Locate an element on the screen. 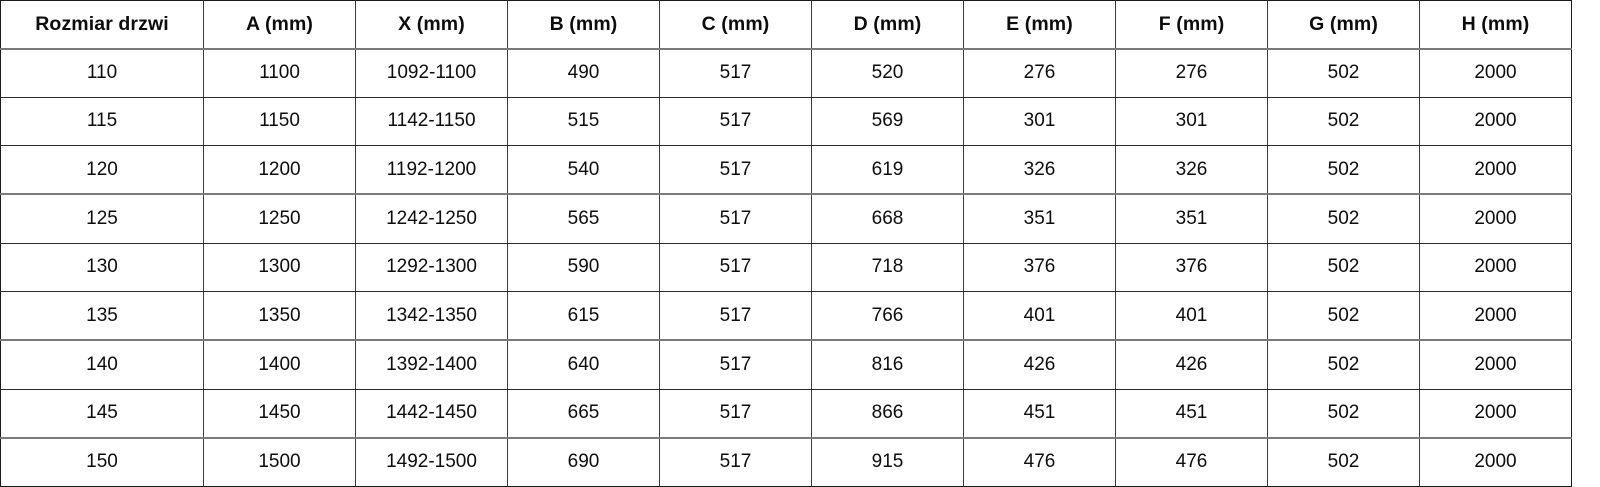 This screenshot has width=1600, height=487. column-header-4: C (mm) is located at coordinates (735, 25).